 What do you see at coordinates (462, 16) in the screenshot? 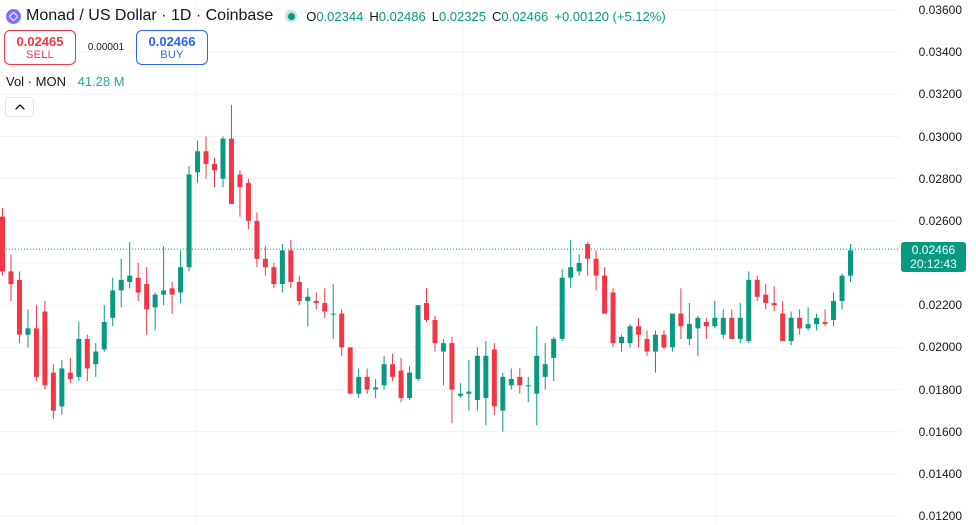
I see `low-value: 0.02325` at bounding box center [462, 16].